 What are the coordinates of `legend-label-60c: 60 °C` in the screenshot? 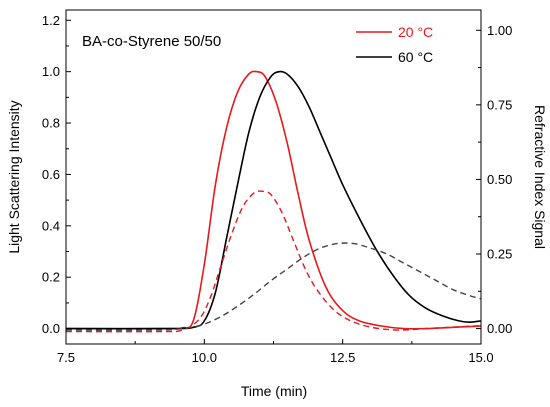 It's located at (415, 57).